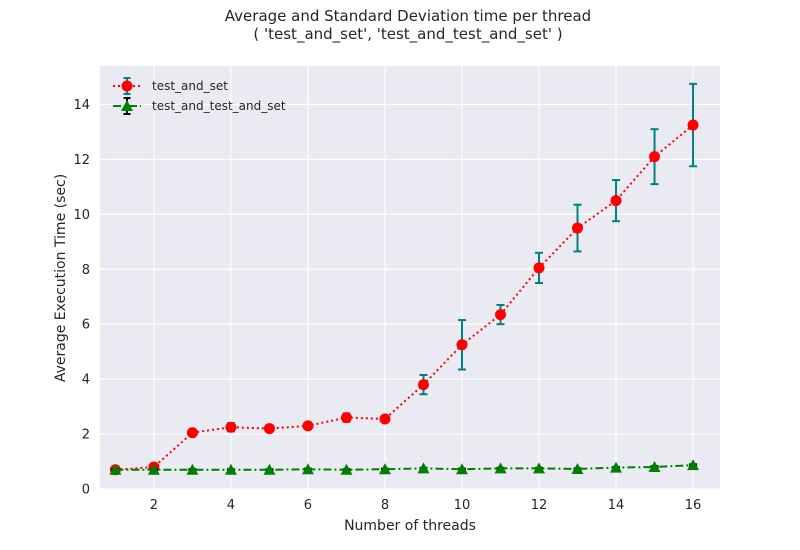  I want to click on legend-label: test_and_set, so click(190, 86).